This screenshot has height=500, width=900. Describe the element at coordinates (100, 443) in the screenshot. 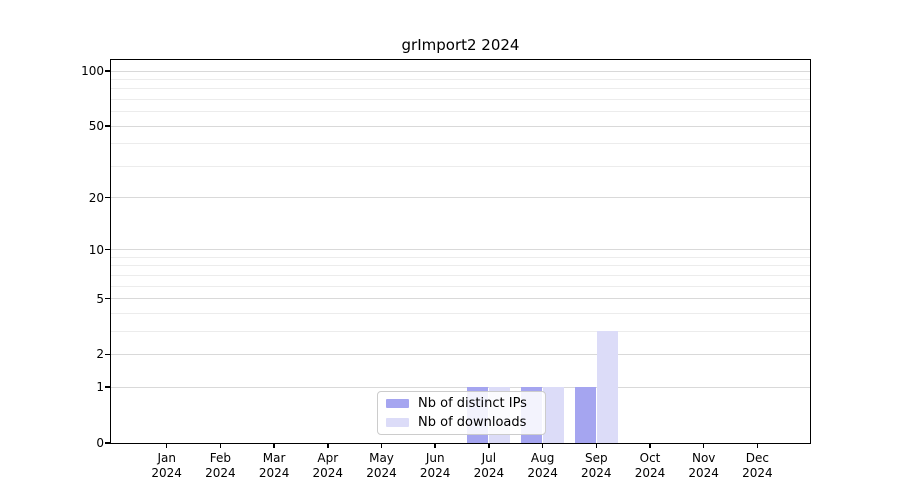

I see `y-axis-tick-label: 0` at that location.